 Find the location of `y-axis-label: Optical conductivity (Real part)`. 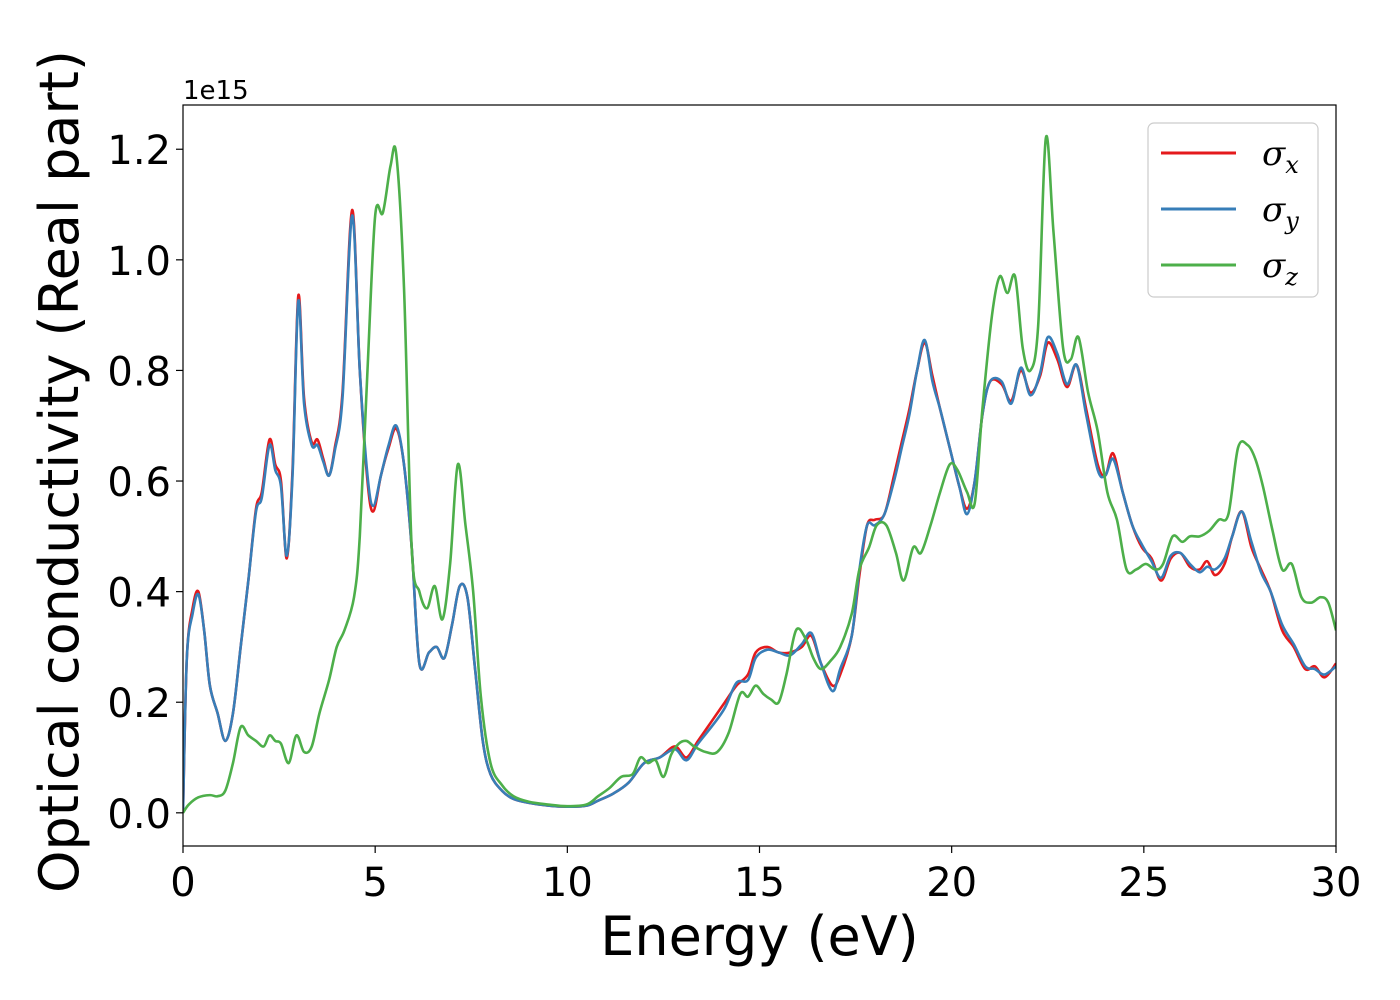

y-axis-label: Optical conductivity (Real part) is located at coordinates (59, 471).